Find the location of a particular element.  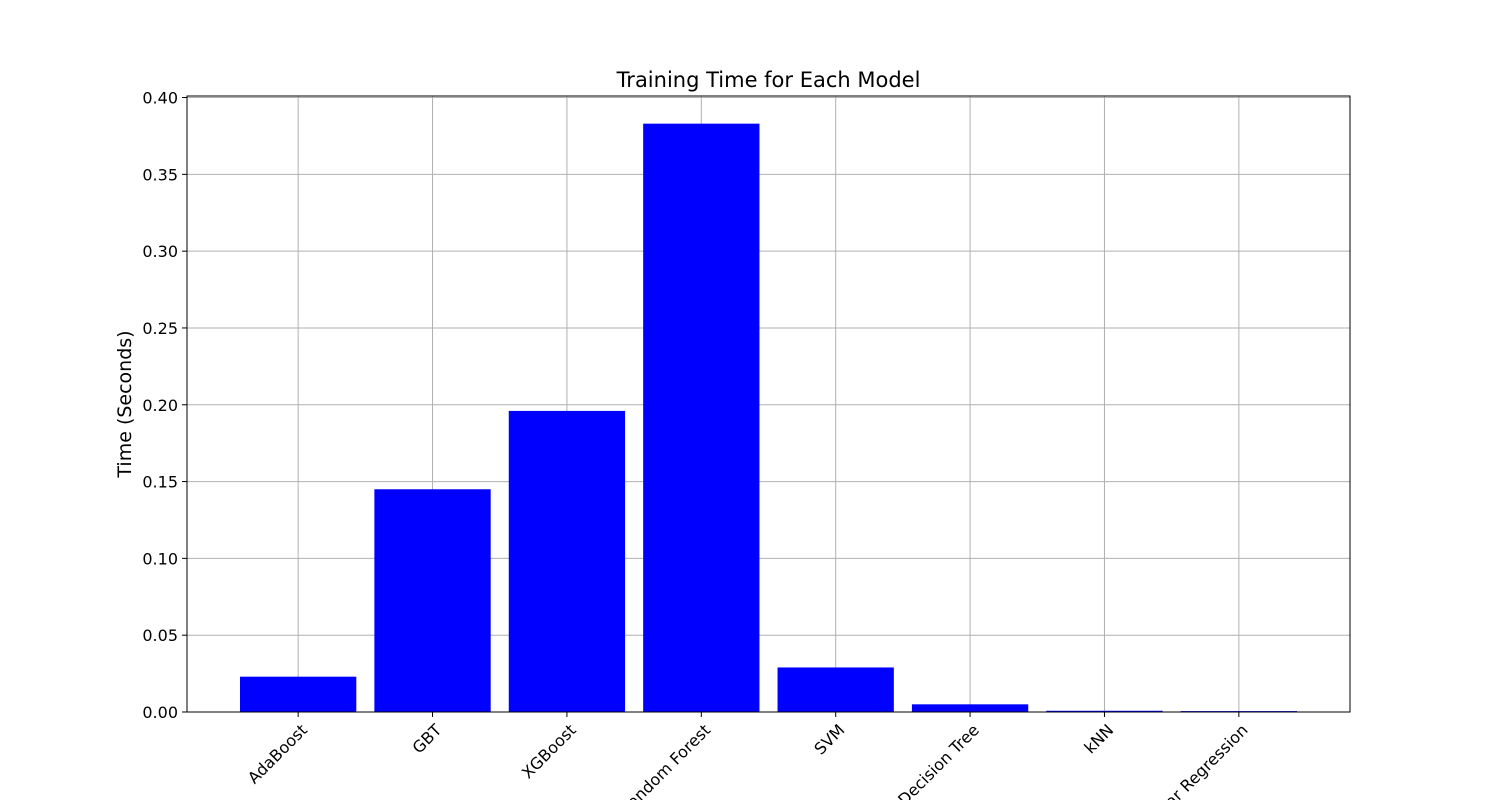

bar-svm is located at coordinates (835, 689).